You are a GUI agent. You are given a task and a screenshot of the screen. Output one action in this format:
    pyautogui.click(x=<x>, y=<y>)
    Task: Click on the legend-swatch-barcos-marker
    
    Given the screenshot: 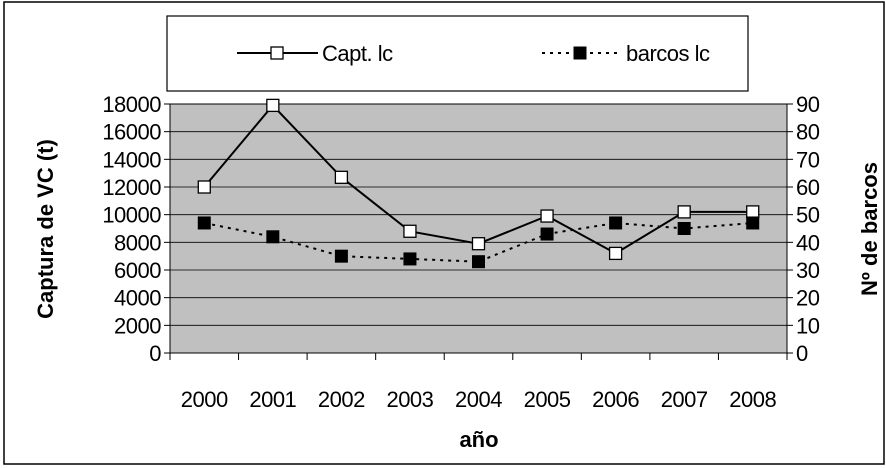 What is the action you would take?
    pyautogui.click(x=580, y=53)
    